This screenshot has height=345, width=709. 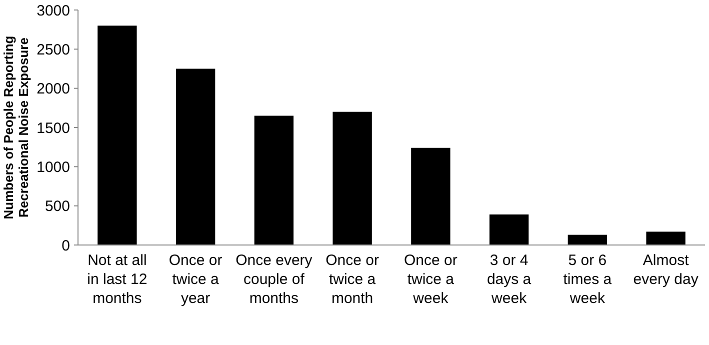 What do you see at coordinates (53, 89) in the screenshot?
I see `y-tick-label: 2000` at bounding box center [53, 89].